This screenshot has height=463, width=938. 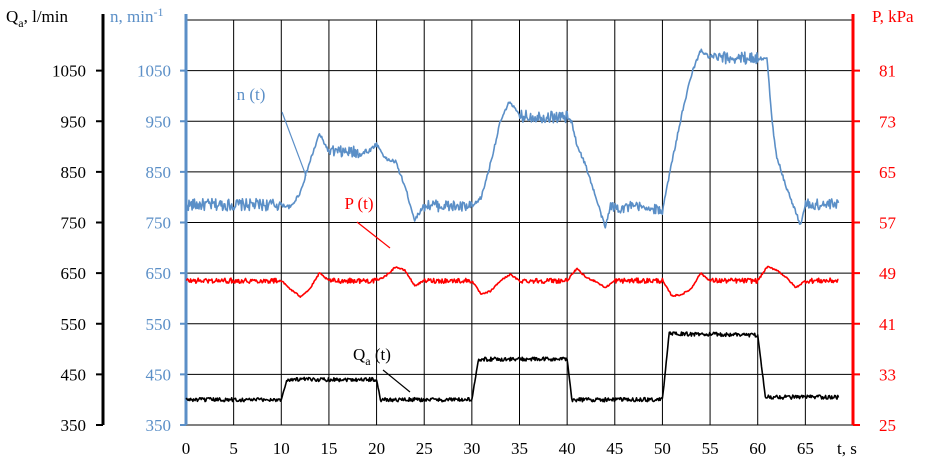 What do you see at coordinates (154, 71) in the screenshot?
I see `n-tick-label: 1050` at bounding box center [154, 71].